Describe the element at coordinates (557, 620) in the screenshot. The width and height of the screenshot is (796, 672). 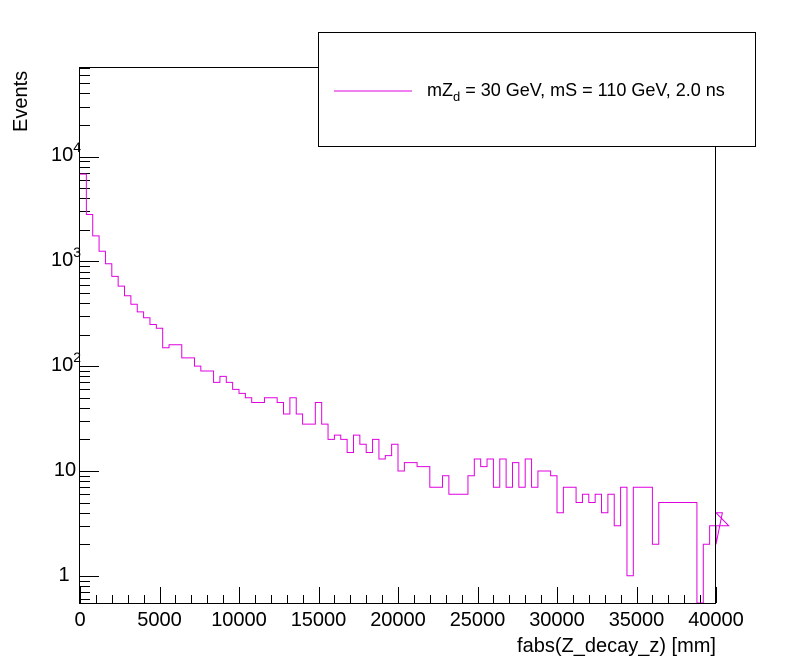
I see `x-tick-label: 30000` at that location.